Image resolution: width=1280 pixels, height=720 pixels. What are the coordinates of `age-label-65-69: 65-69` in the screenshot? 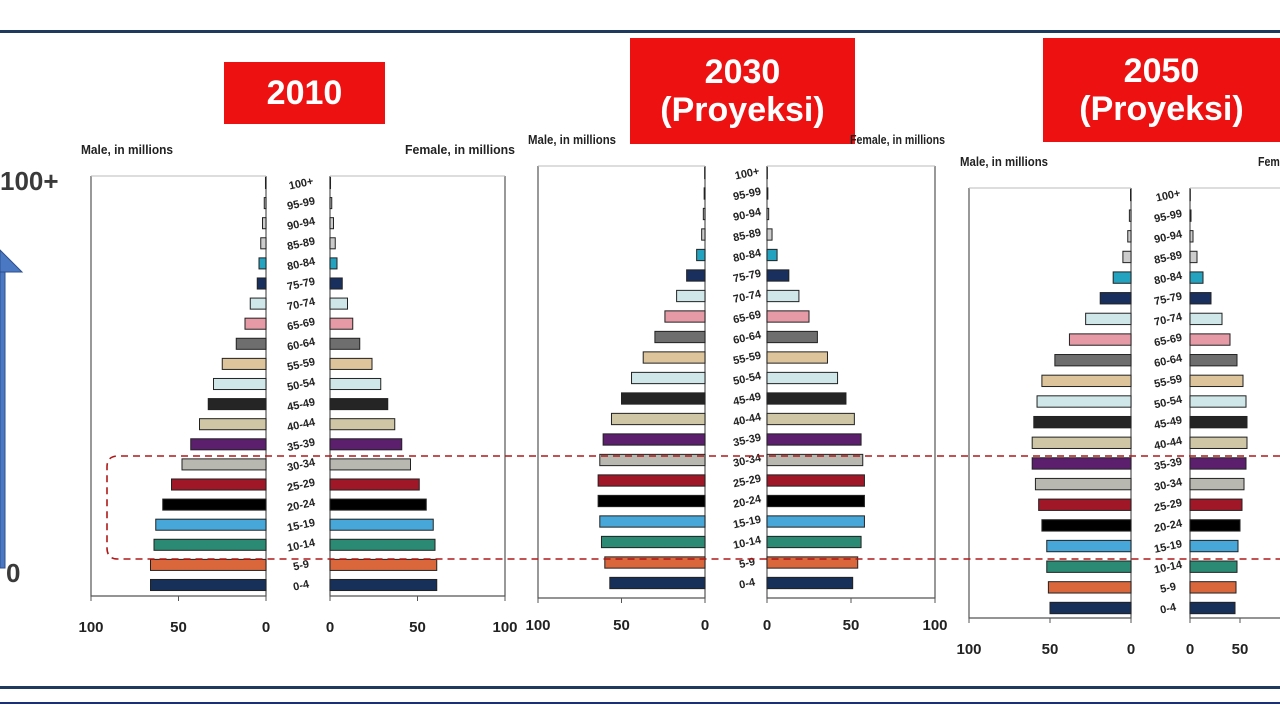 It's located at (1168, 341).